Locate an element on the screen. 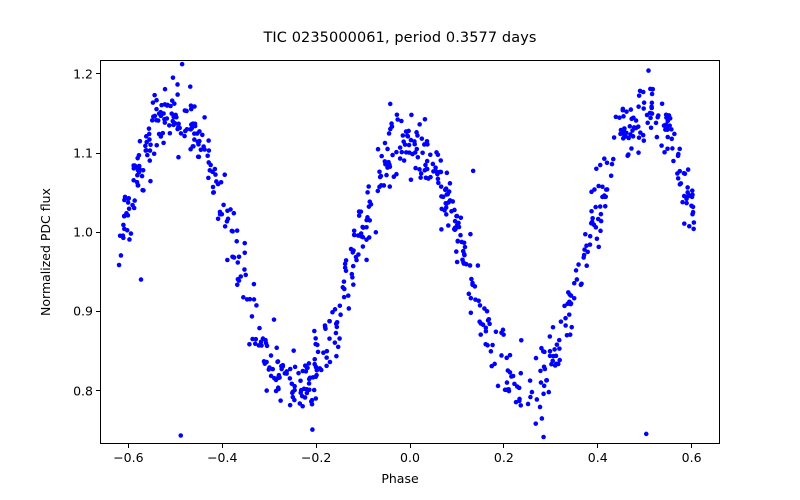  y-tick-mark is located at coordinates (98, 311).